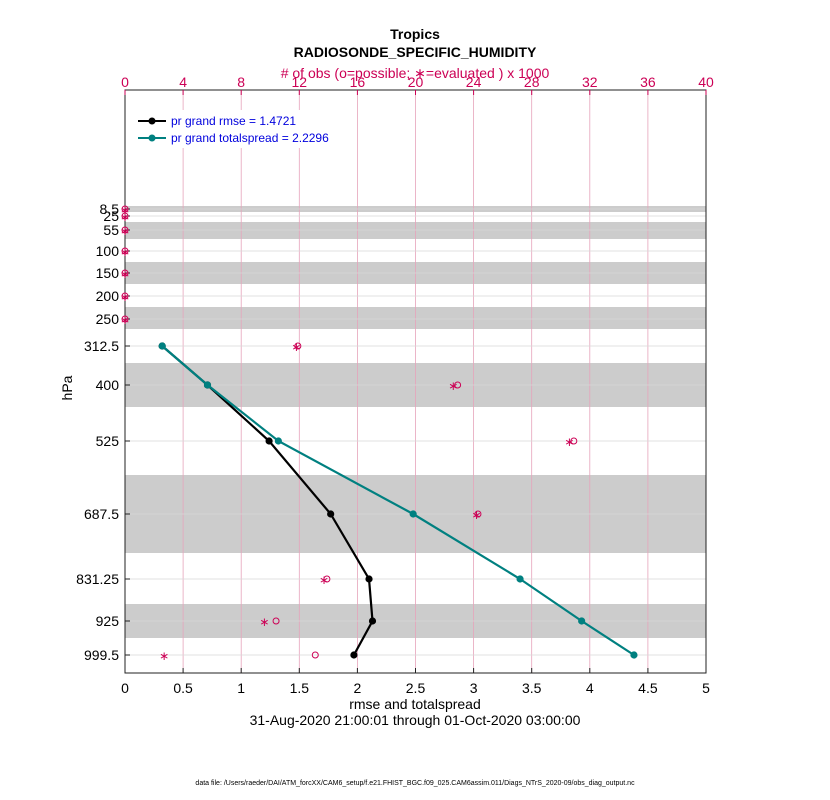  What do you see at coordinates (415, 52) in the screenshot?
I see `chart-subtitle: RADIOSONDE_SPECIFIC_HUMIDITY` at bounding box center [415, 52].